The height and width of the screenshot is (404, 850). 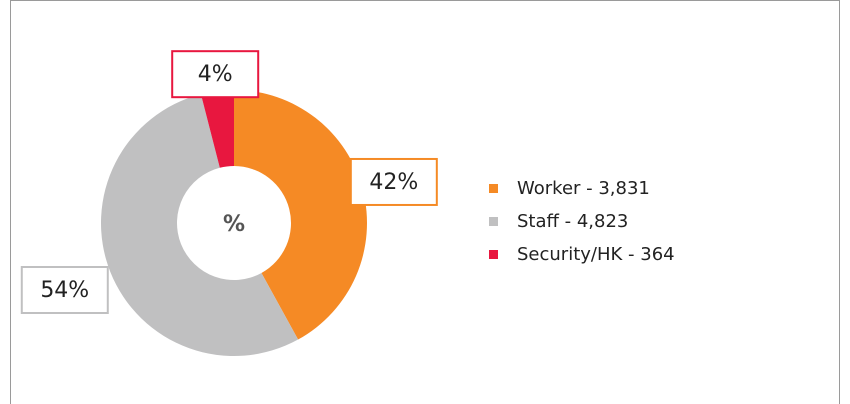 What do you see at coordinates (596, 254) in the screenshot?
I see `legend-label: Security/HK - 364` at bounding box center [596, 254].